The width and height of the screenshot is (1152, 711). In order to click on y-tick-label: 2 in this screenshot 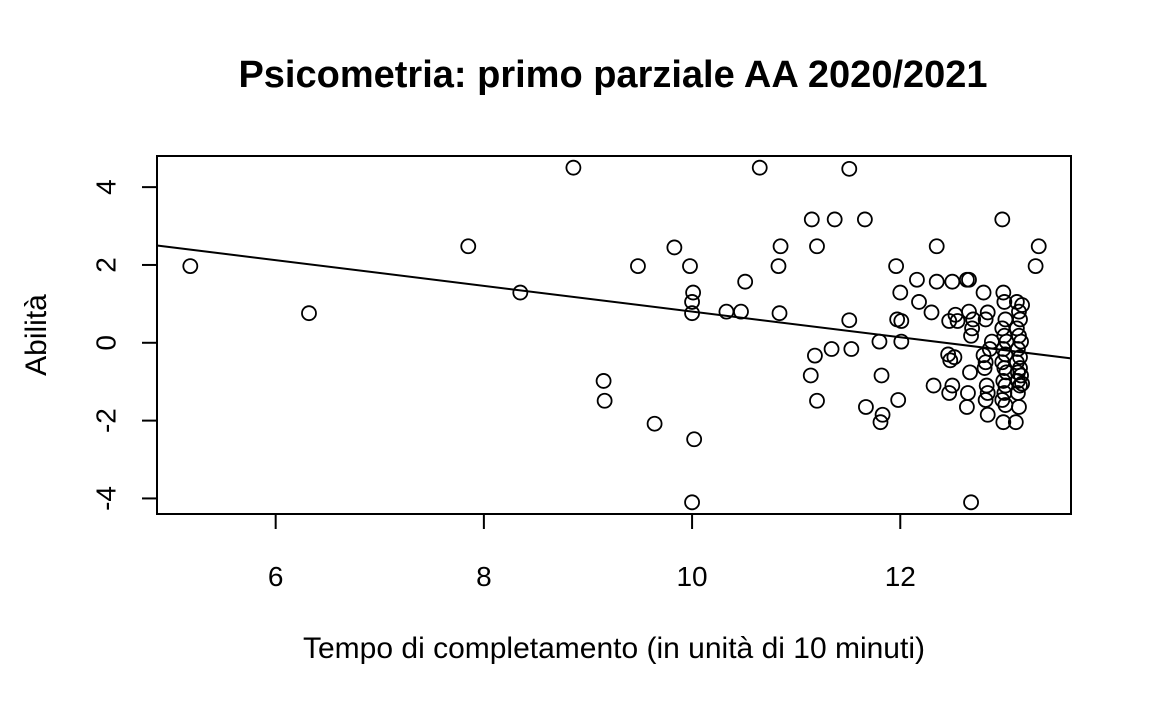, I will do `click(105, 265)`.